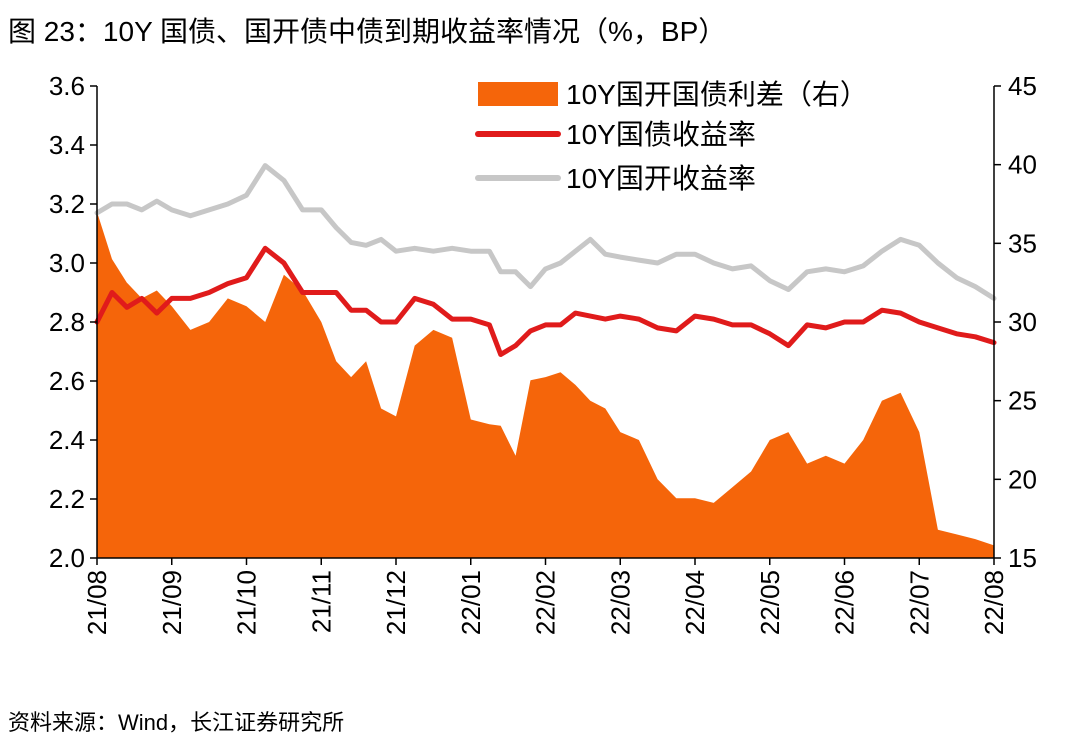 The width and height of the screenshot is (1080, 744). I want to click on y-left-tick-label: 3.6, so click(67, 86).